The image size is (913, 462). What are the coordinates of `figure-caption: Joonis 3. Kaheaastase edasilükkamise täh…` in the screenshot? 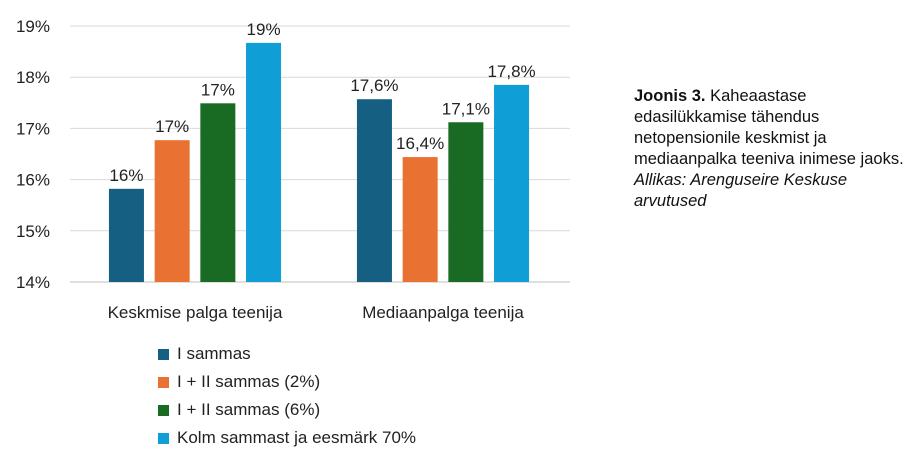 It's located at (769, 149).